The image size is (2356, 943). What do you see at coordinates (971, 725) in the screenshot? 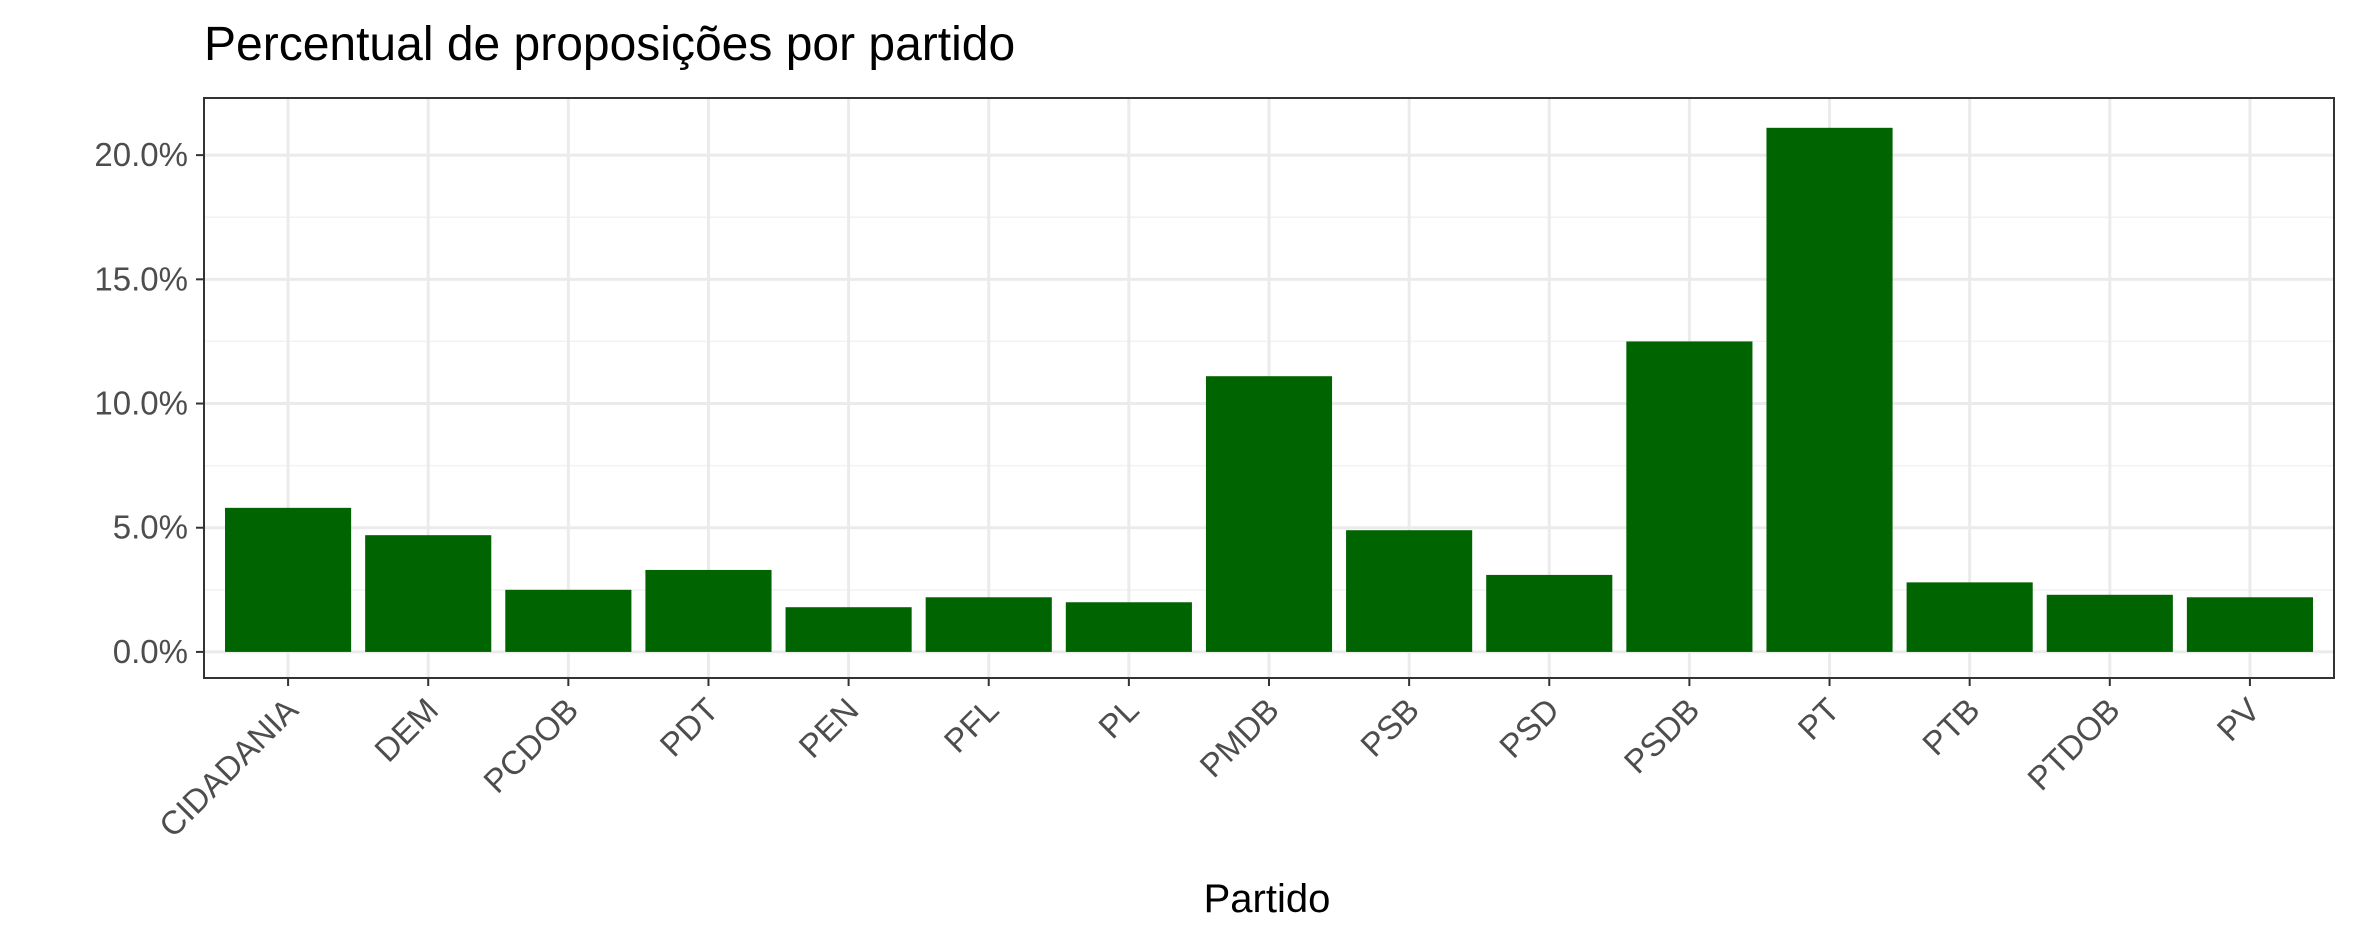
I see `x-tick-label-pfl: PFL` at bounding box center [971, 725].